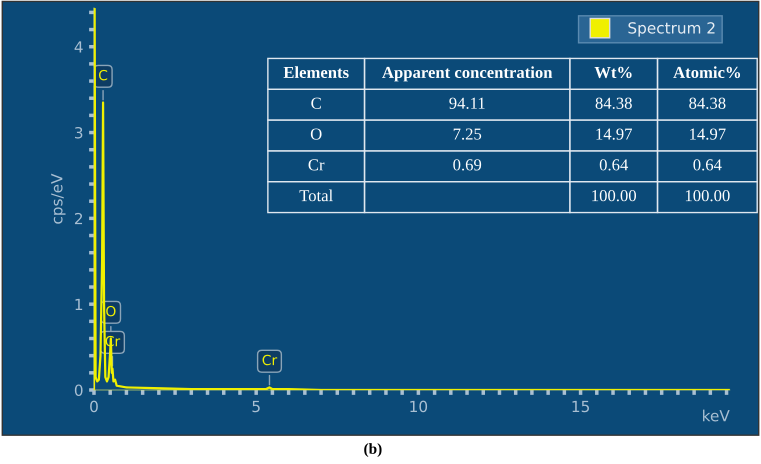 Image resolution: width=761 pixels, height=464 pixels. What do you see at coordinates (256, 406) in the screenshot?
I see `x-tick-label: 5` at bounding box center [256, 406].